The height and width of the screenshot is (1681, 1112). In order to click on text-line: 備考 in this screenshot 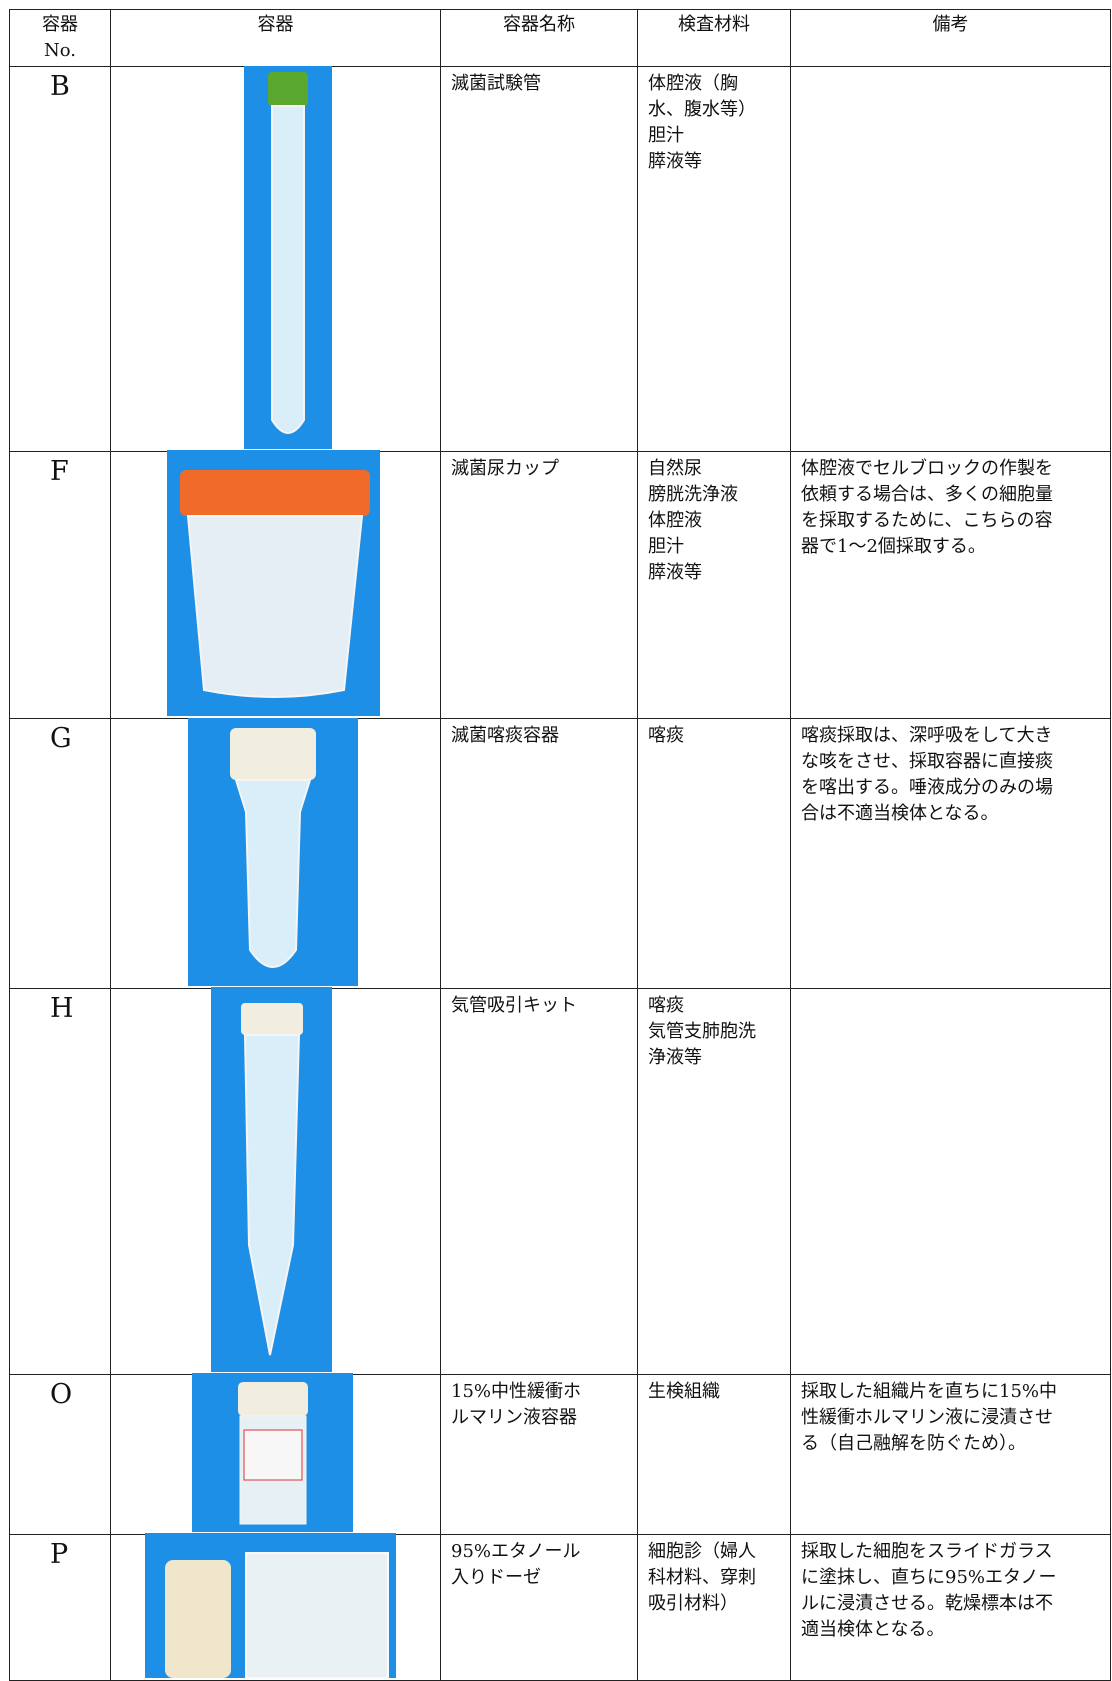, I will do `click(950, 24)`.